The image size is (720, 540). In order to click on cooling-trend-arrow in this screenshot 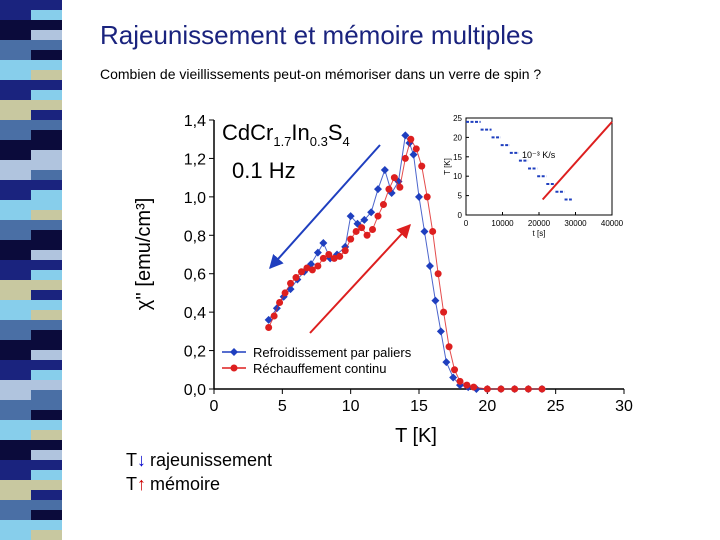, I will do `click(325, 207)`.